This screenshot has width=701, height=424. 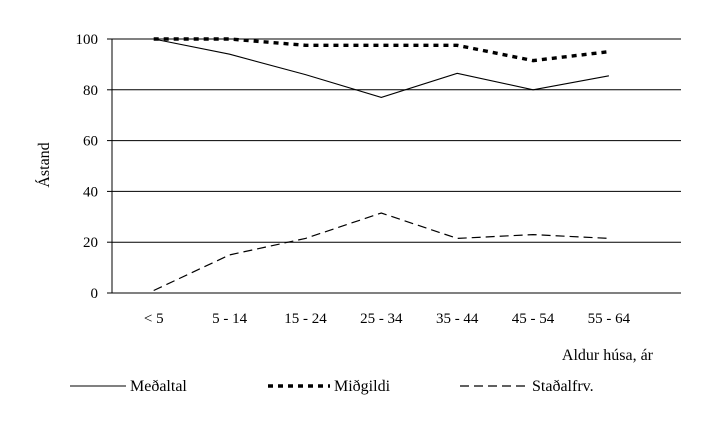 I want to click on y-tick-label: 80, so click(x=90, y=91).